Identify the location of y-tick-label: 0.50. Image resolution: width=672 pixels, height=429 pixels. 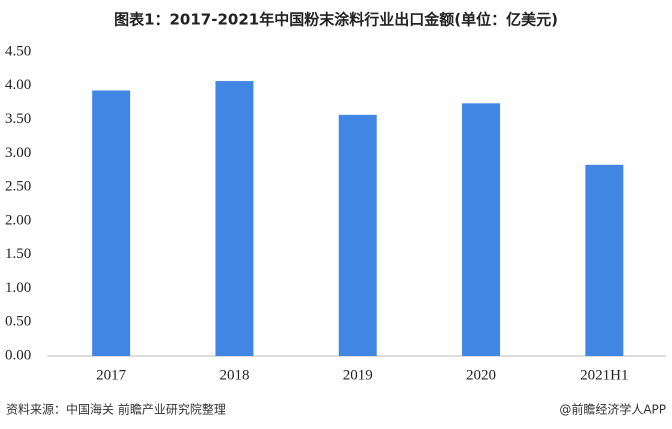
(18, 322).